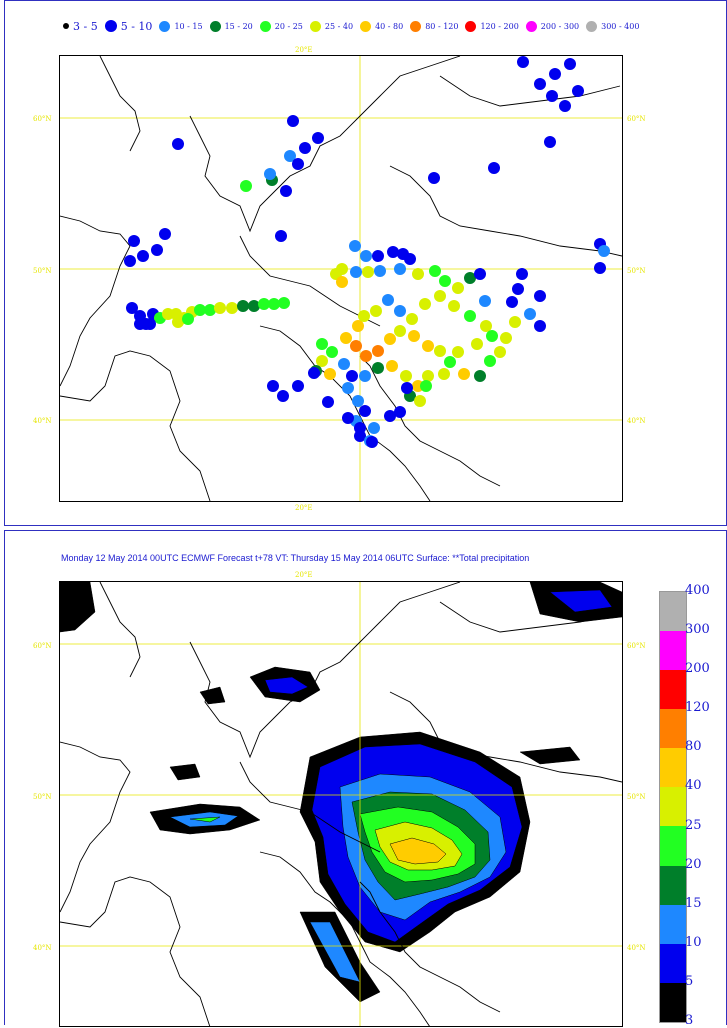 The height and width of the screenshot is (1028, 727). What do you see at coordinates (693, 942) in the screenshot?
I see `colorbar-level-label: 10` at bounding box center [693, 942].